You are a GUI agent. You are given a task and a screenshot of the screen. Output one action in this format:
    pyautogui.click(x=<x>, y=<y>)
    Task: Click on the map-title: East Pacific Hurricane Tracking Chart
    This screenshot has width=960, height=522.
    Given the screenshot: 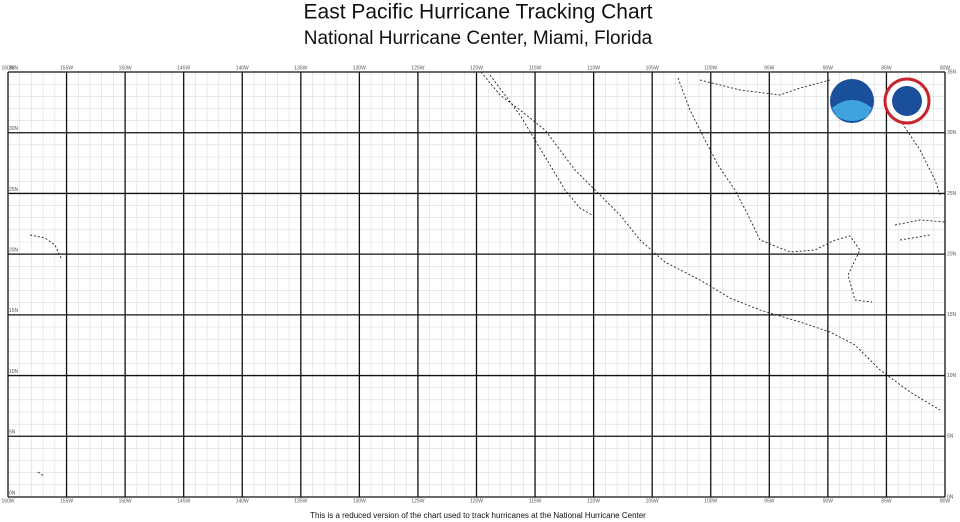 What is the action you would take?
    pyautogui.click(x=478, y=12)
    